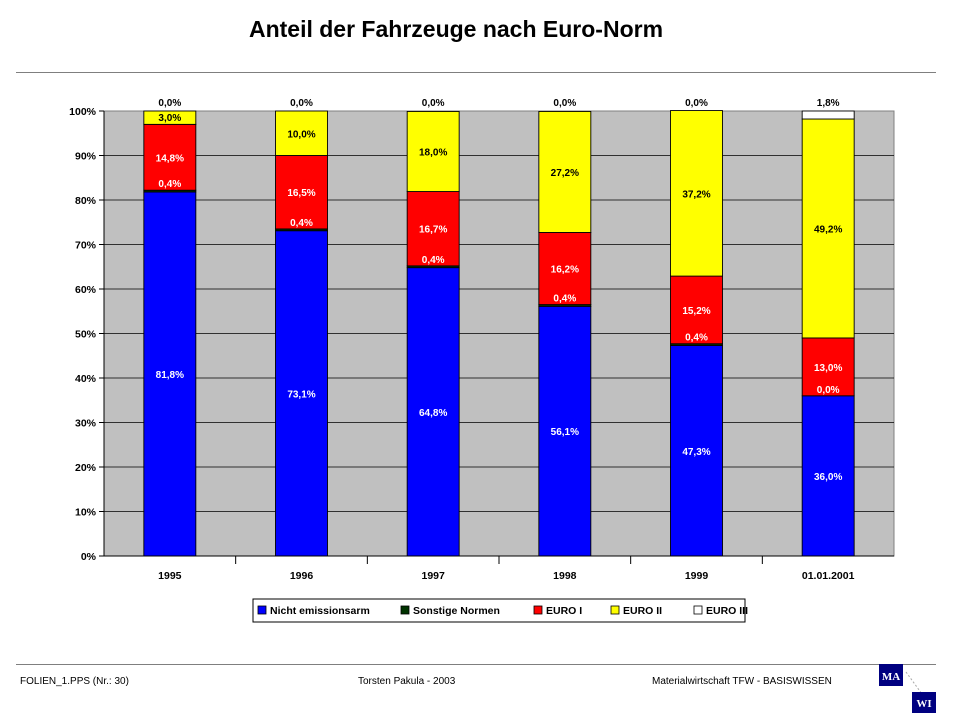 Image resolution: width=960 pixels, height=720 pixels. Describe the element at coordinates (456, 29) in the screenshot. I see `slide-title: Anteil der Fahrzeuge nach Euro-Norm` at that location.